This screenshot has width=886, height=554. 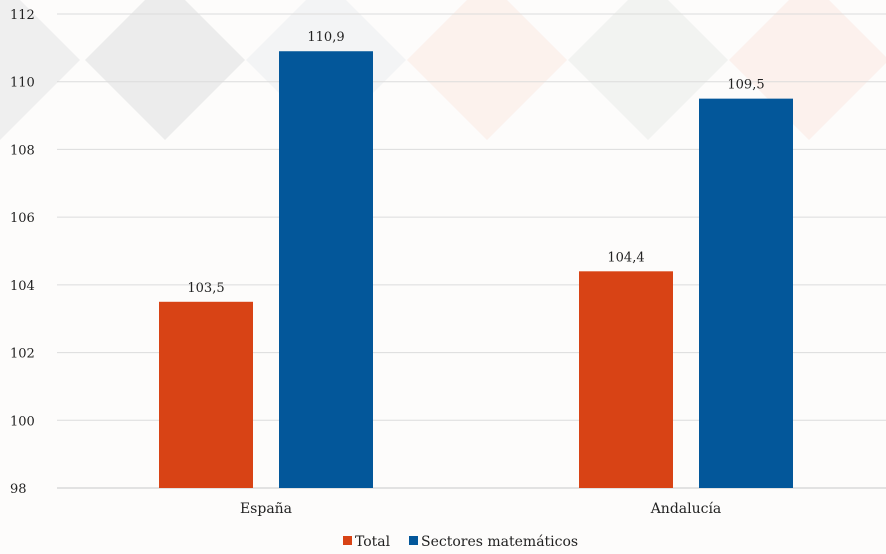 What do you see at coordinates (18, 489) in the screenshot?
I see `y-tick-label: 98` at bounding box center [18, 489].